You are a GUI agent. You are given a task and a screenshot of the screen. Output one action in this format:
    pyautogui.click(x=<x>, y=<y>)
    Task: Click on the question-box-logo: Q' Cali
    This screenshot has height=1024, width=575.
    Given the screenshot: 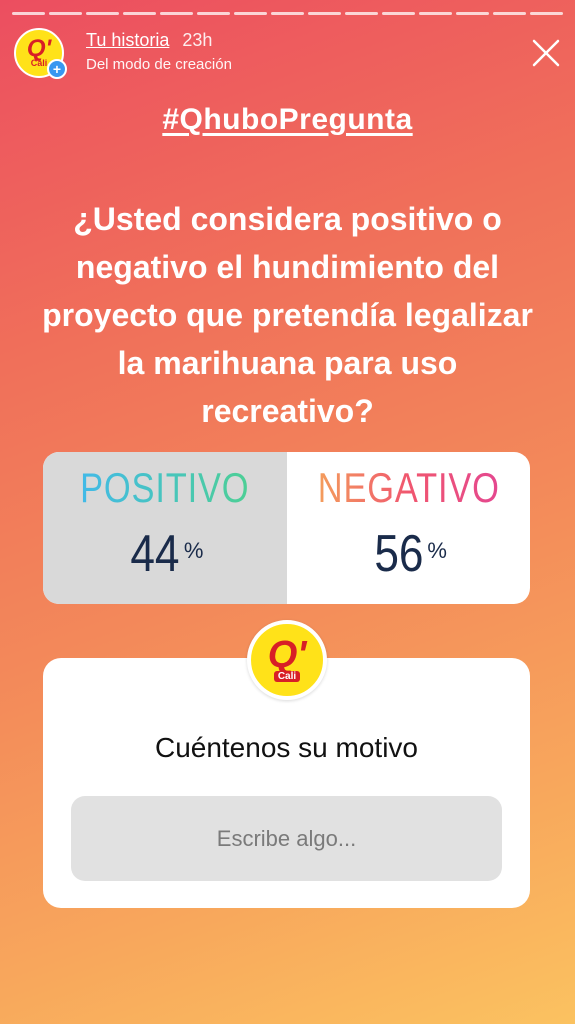 What is the action you would take?
    pyautogui.click(x=287, y=660)
    